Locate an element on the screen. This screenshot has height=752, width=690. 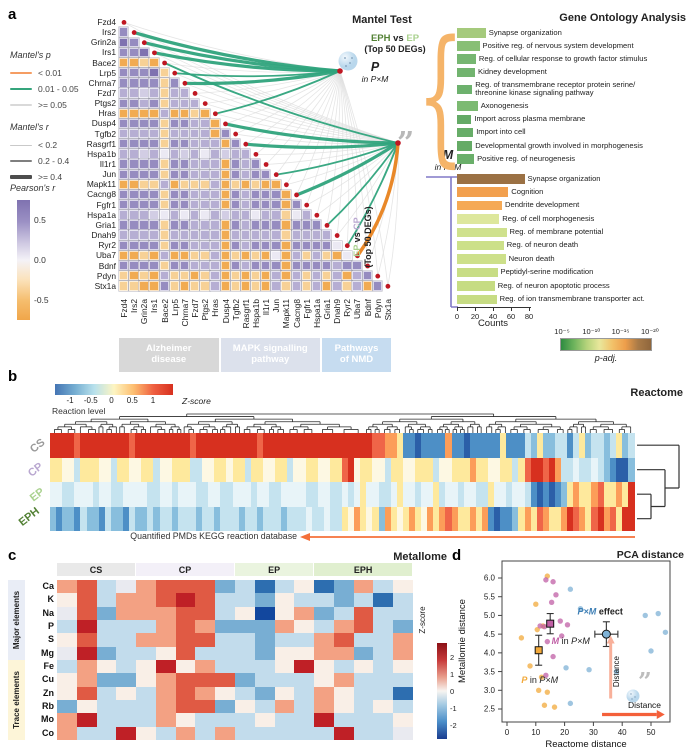
element-label-fe: Fe is located at coordinates (48, 665).